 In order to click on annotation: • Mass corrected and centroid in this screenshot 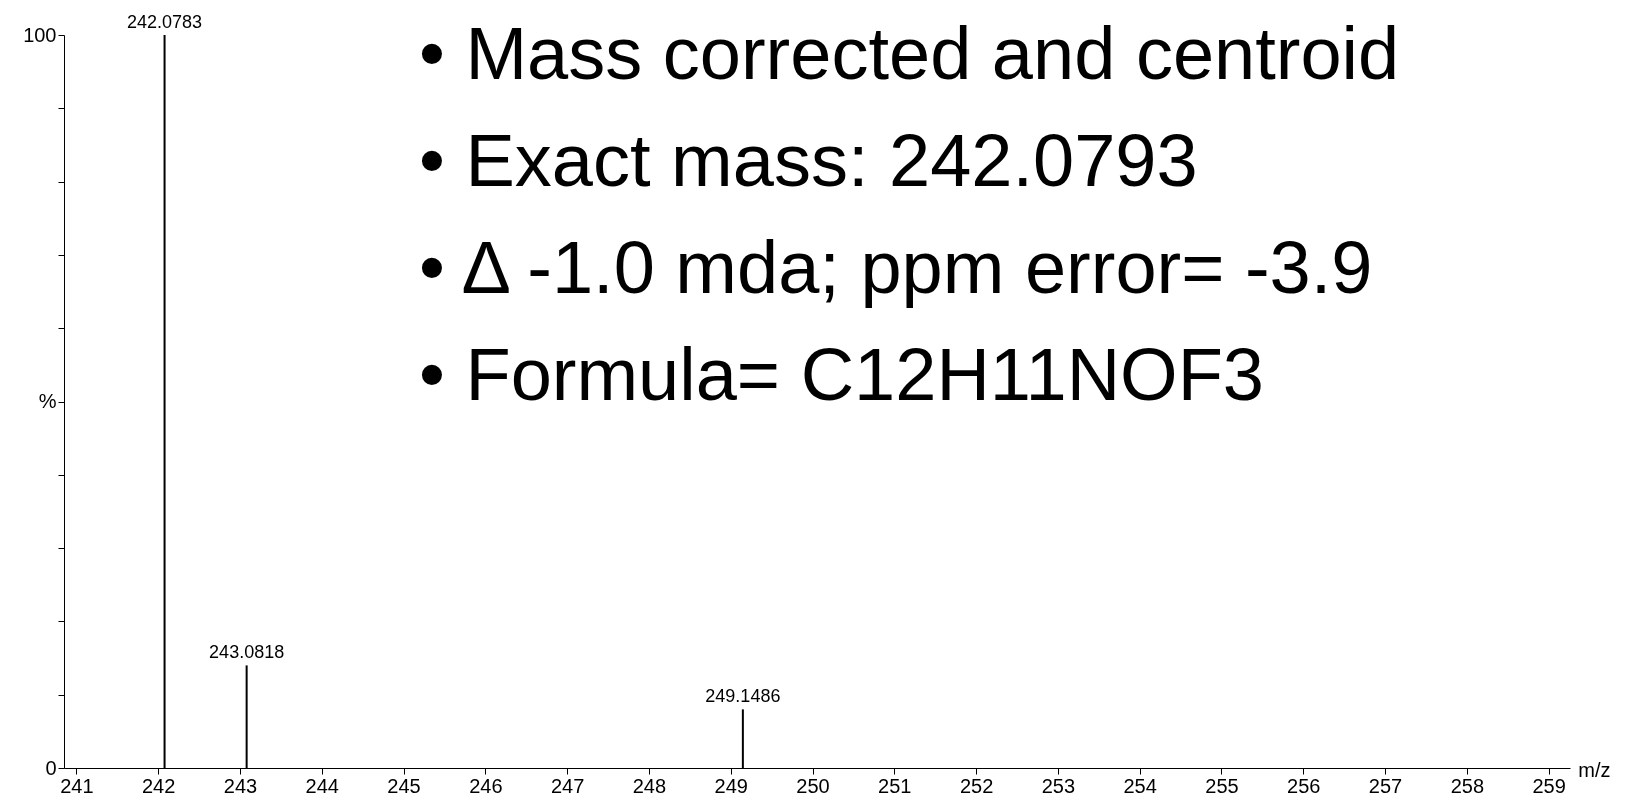, I will do `click(909, 53)`.